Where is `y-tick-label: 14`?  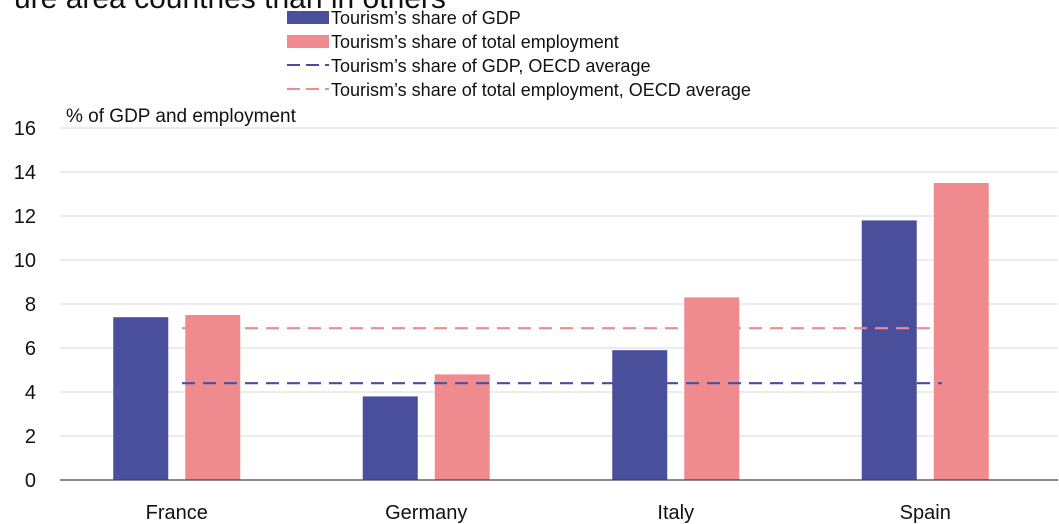 y-tick-label: 14 is located at coordinates (25, 173).